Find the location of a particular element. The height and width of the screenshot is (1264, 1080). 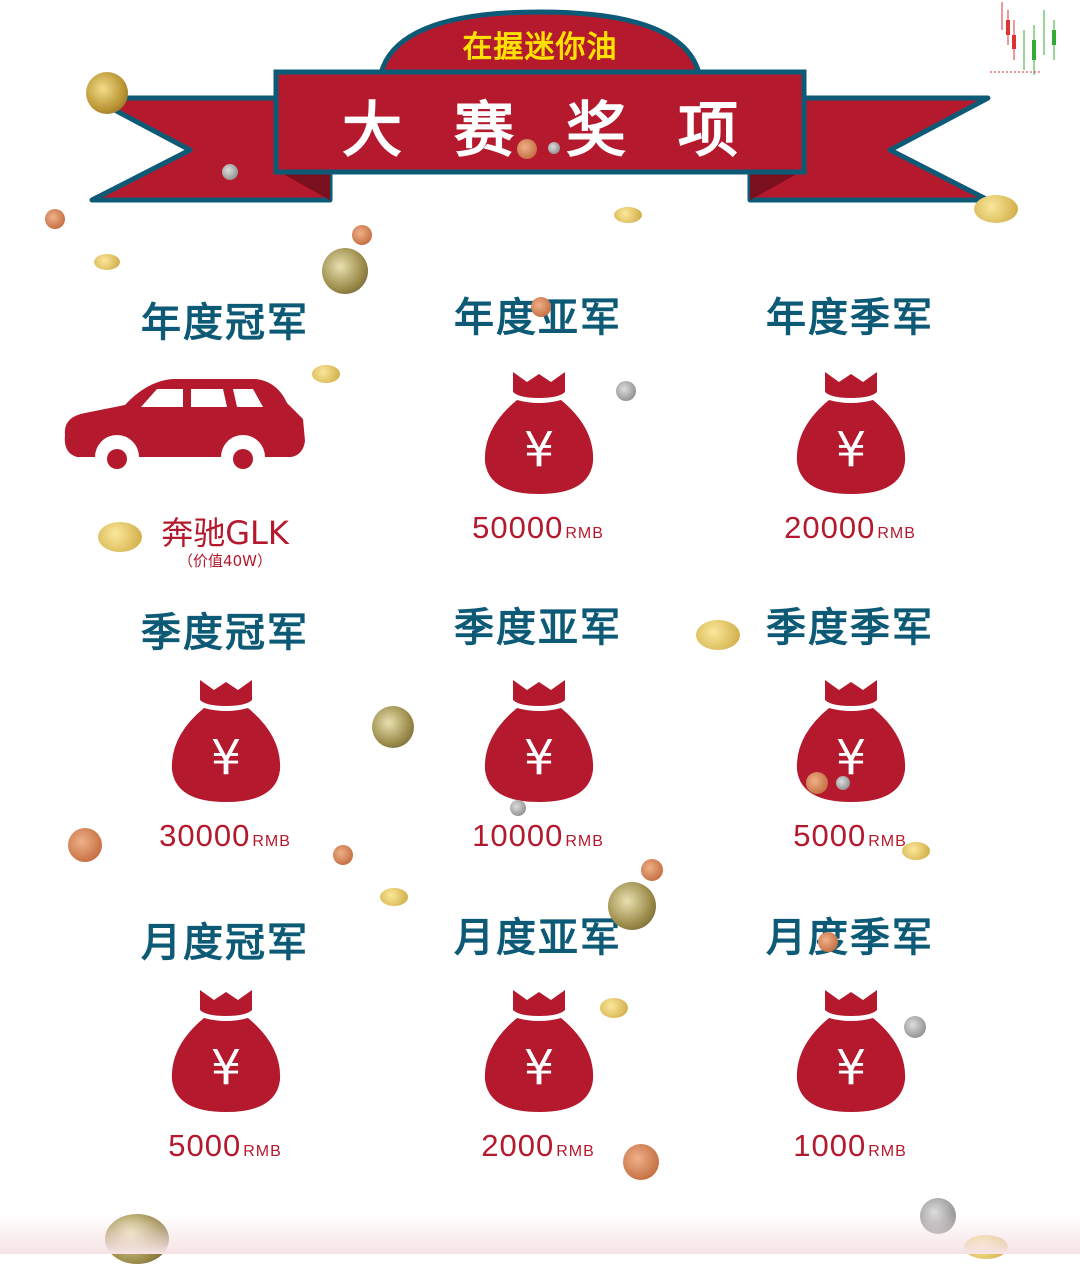

prize-monthly-third: 月度季军 ¥ 1000 RMB is located at coordinates (850, 1055).